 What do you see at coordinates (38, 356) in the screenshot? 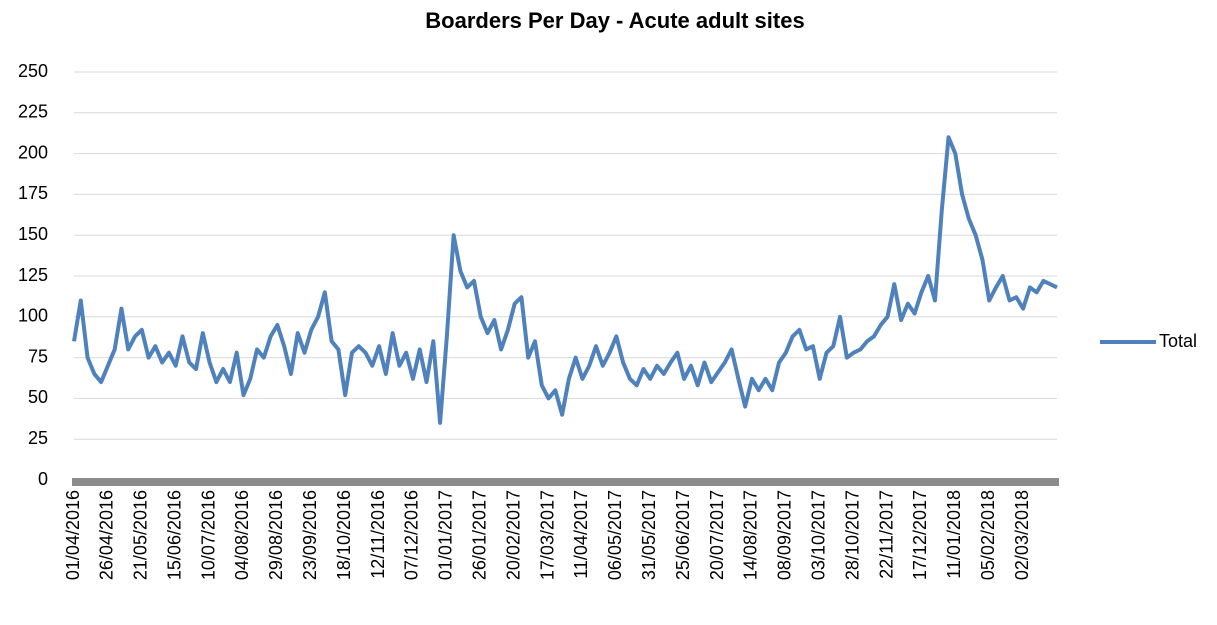
I see `y-tick-label: 75` at bounding box center [38, 356].